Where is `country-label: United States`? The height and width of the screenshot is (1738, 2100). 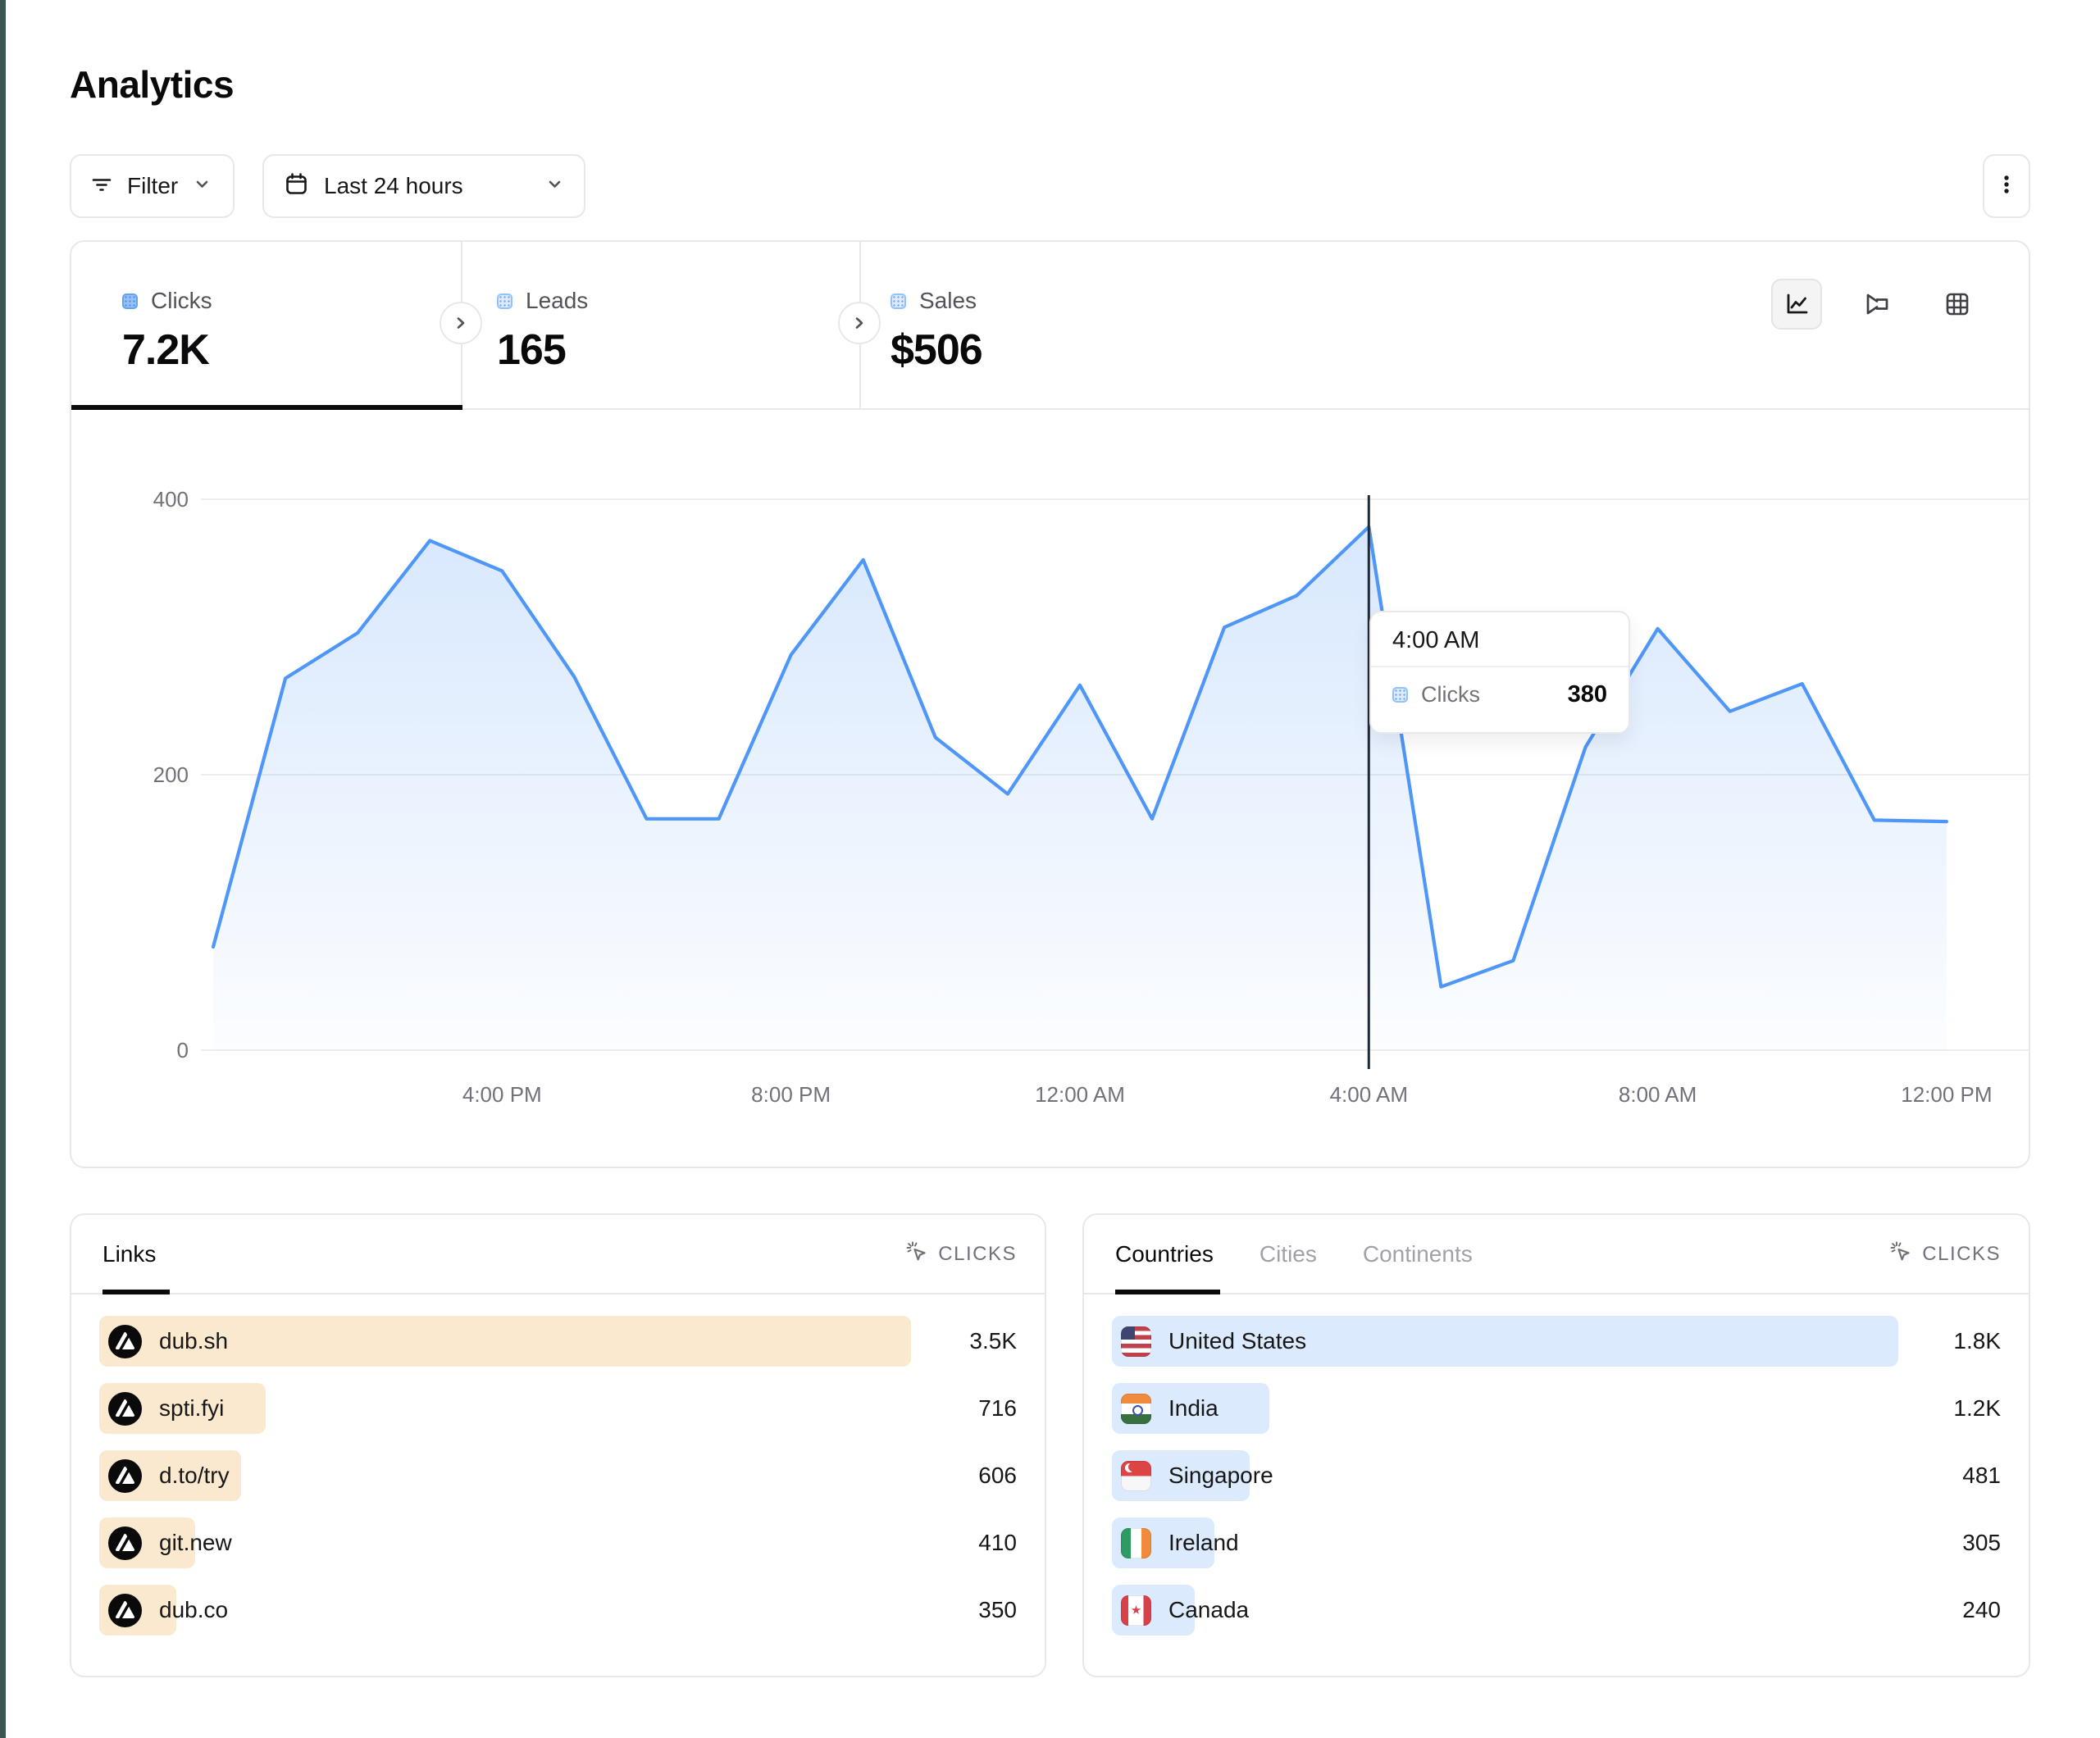 country-label: United States is located at coordinates (1237, 1341).